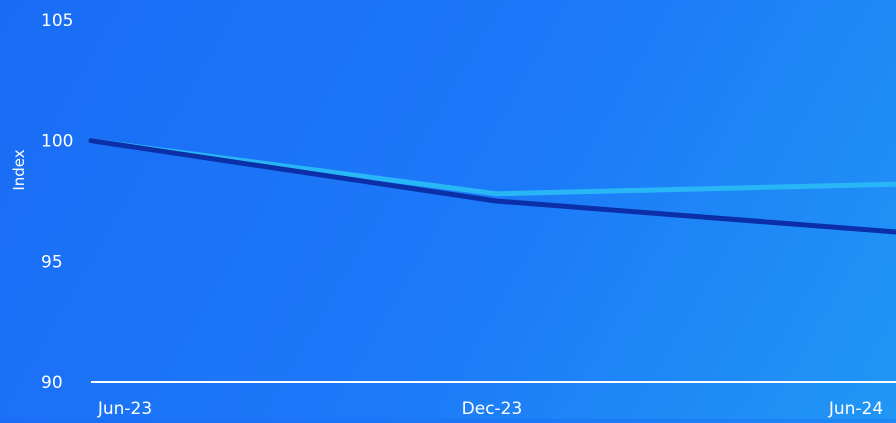  What do you see at coordinates (52, 383) in the screenshot?
I see `y-tick-label: 90` at bounding box center [52, 383].